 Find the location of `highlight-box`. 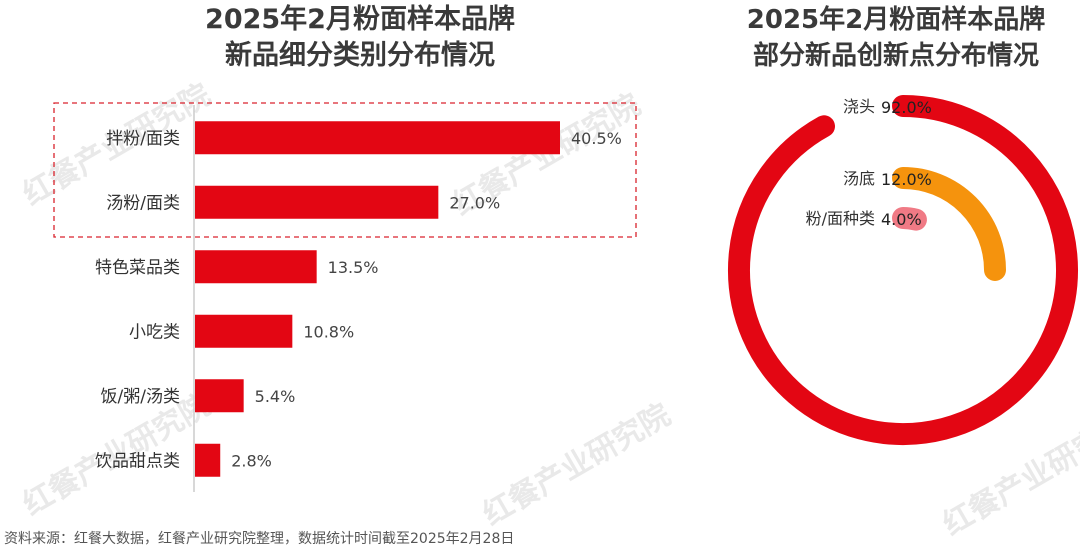

highlight-box is located at coordinates (345, 170).